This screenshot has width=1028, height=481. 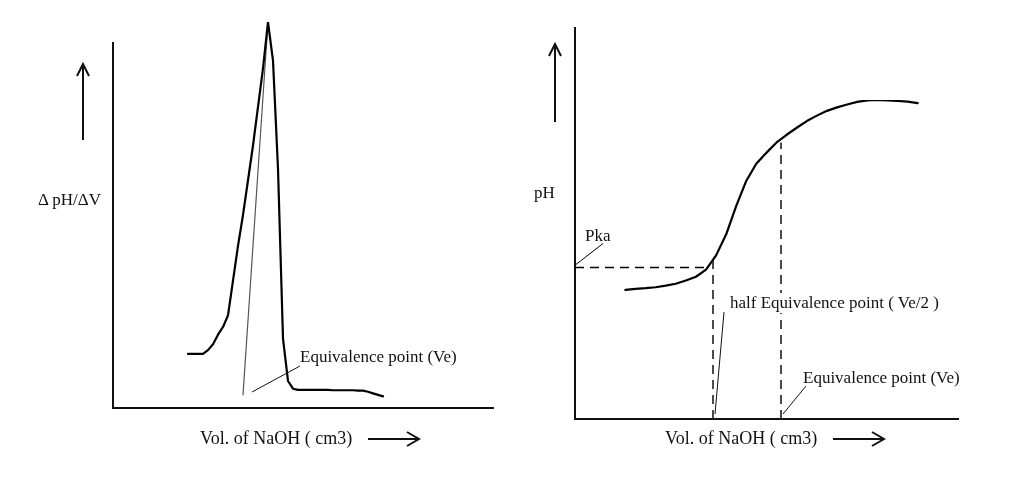 I want to click on y-axis-title: Δ pH/ΔV, so click(x=69, y=200).